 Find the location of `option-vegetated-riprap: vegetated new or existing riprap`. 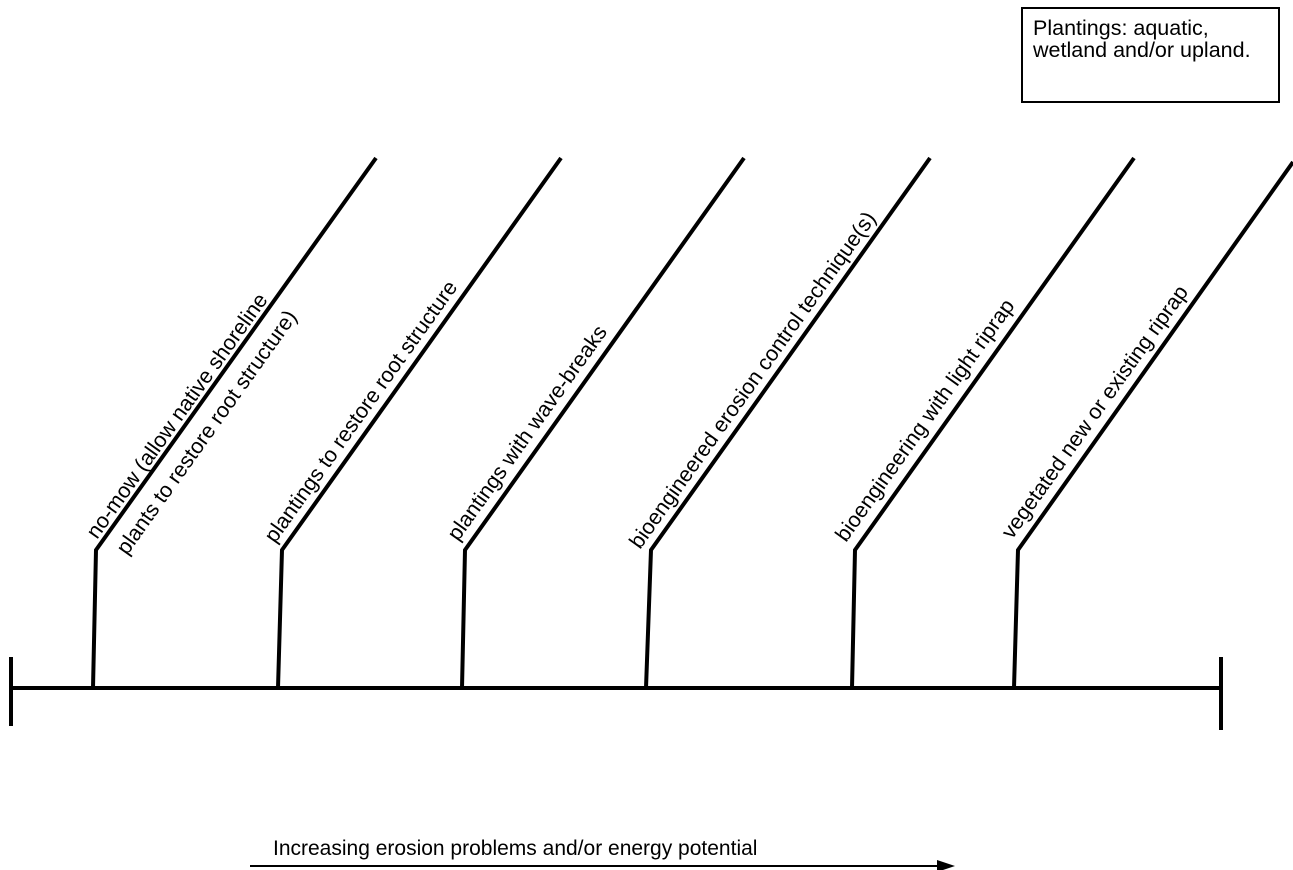

option-vegetated-riprap: vegetated new or existing riprap is located at coordinates (1145, 424).